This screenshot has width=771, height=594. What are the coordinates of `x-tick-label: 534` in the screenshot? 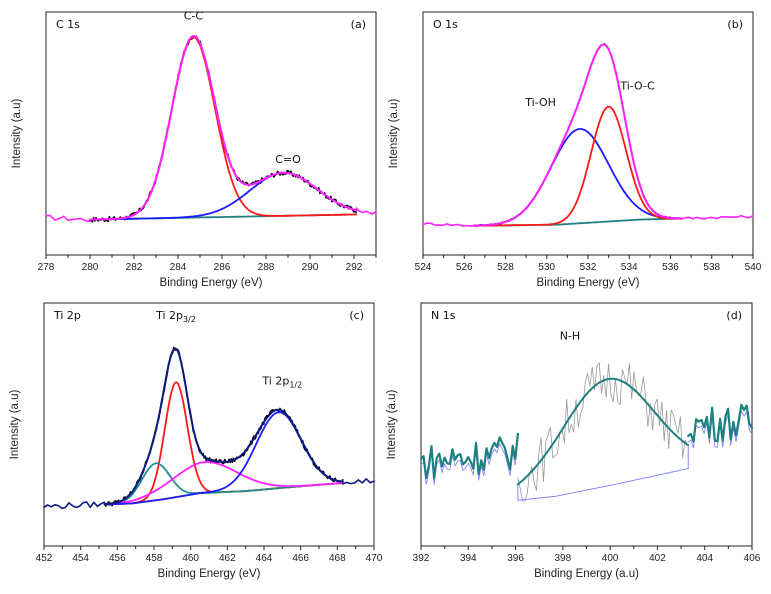 It's located at (629, 267).